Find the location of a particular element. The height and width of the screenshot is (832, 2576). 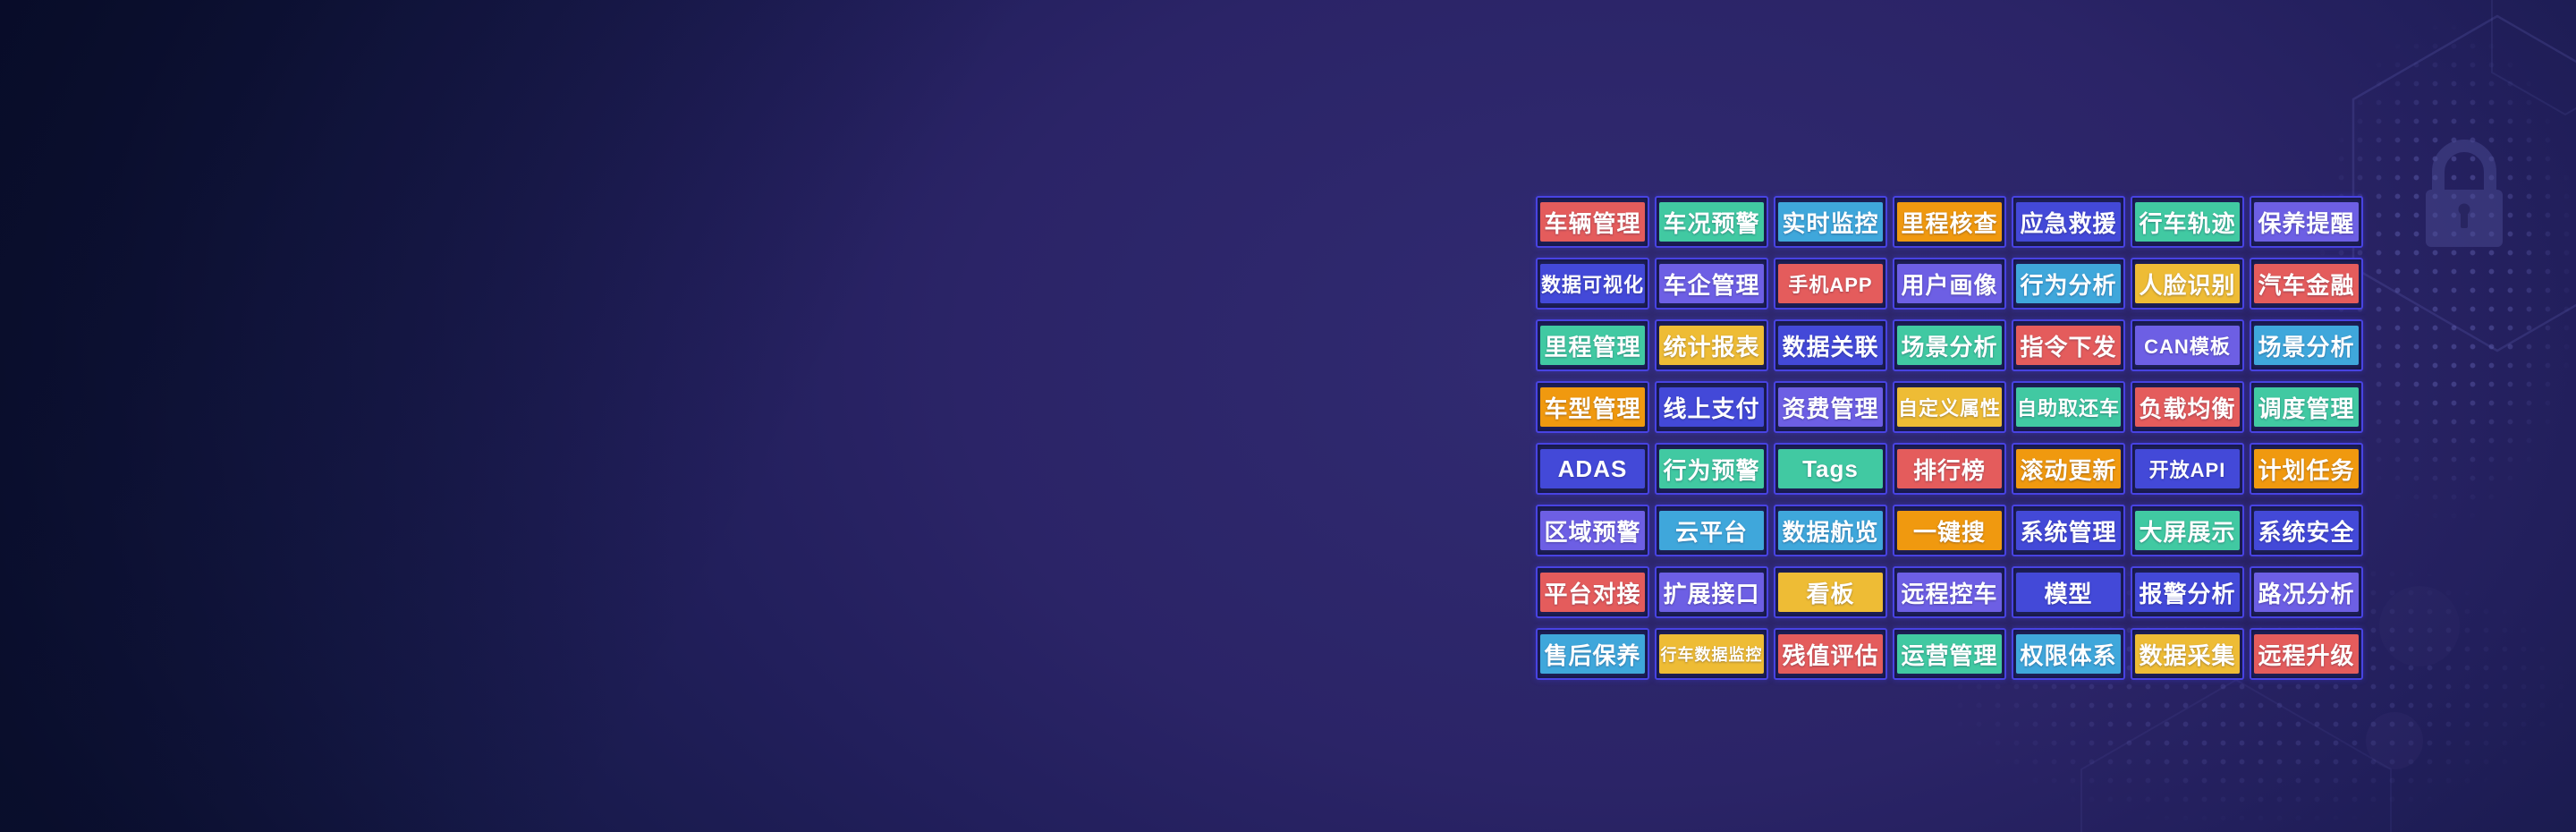

feature-button-6-4: 模型 is located at coordinates (2068, 592).